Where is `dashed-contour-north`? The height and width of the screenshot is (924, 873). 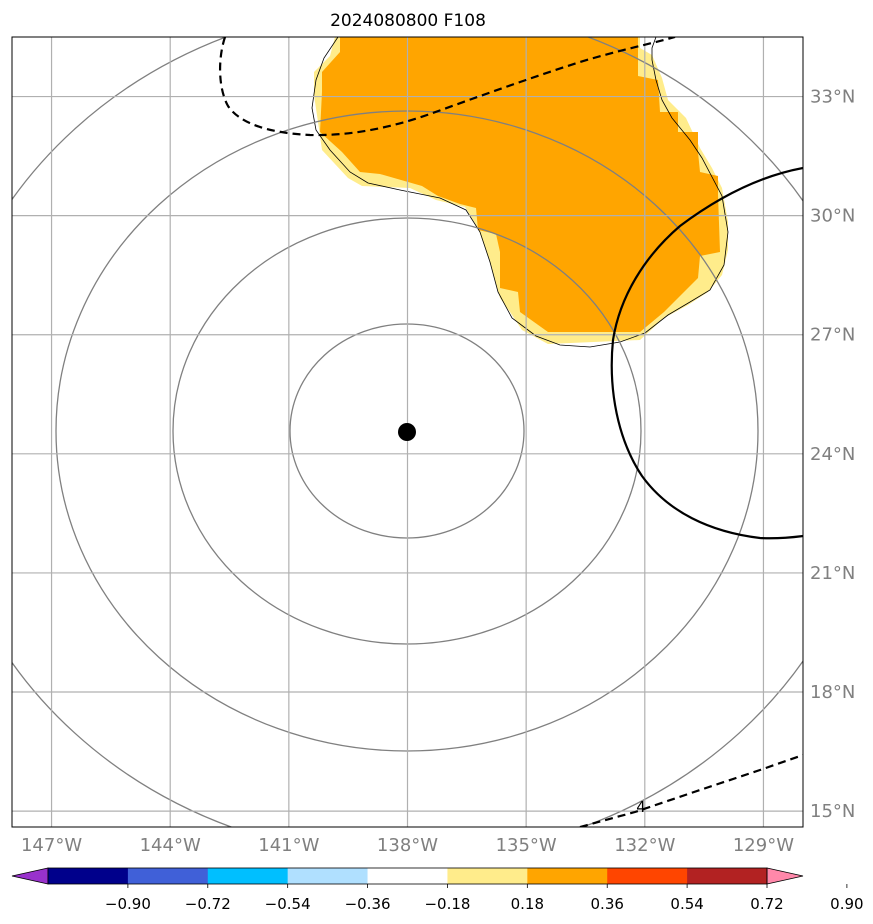 dashed-contour-north is located at coordinates (447, 87).